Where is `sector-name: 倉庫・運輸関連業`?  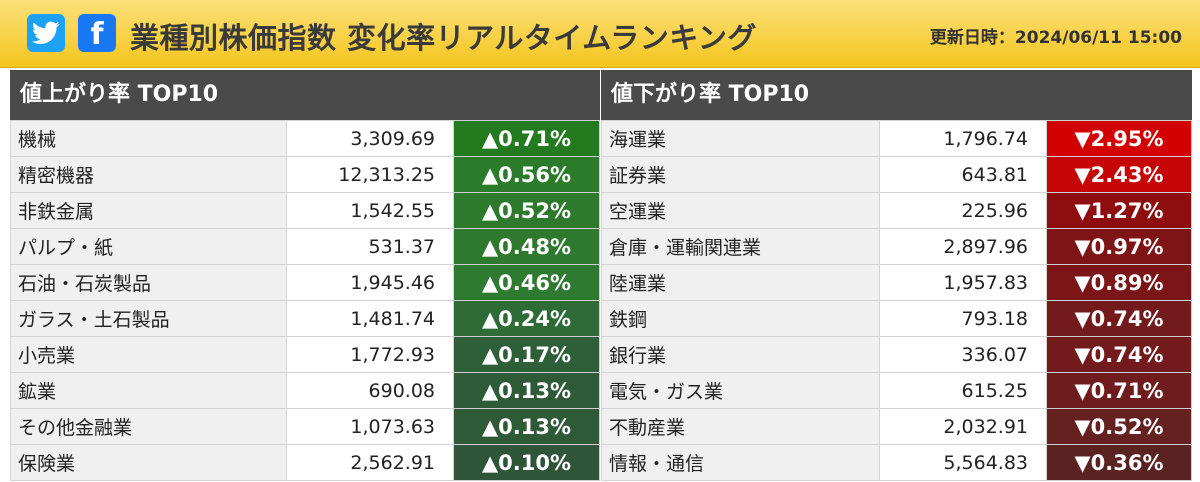
sector-name: 倉庫・運輸関連業 is located at coordinates (740, 246).